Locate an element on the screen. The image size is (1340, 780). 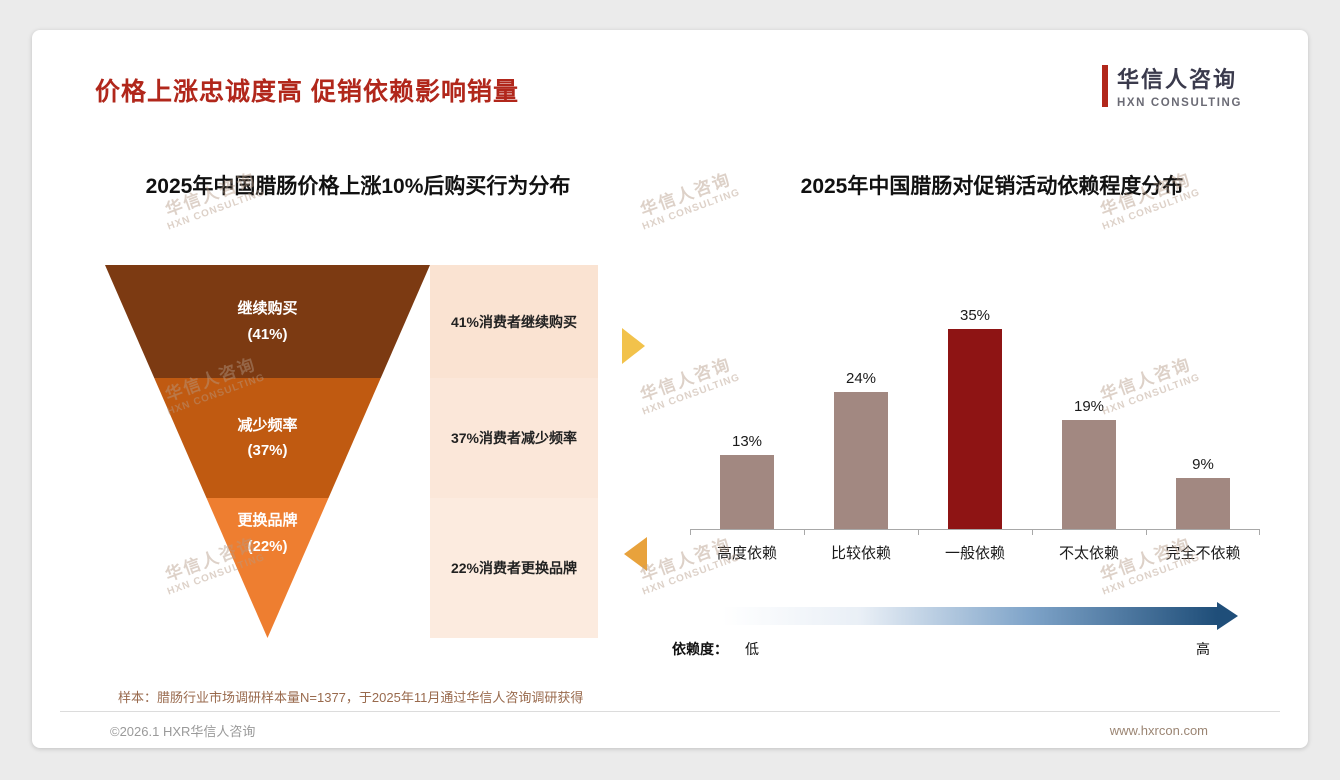
bar-value-label: 13% is located at coordinates (747, 441).